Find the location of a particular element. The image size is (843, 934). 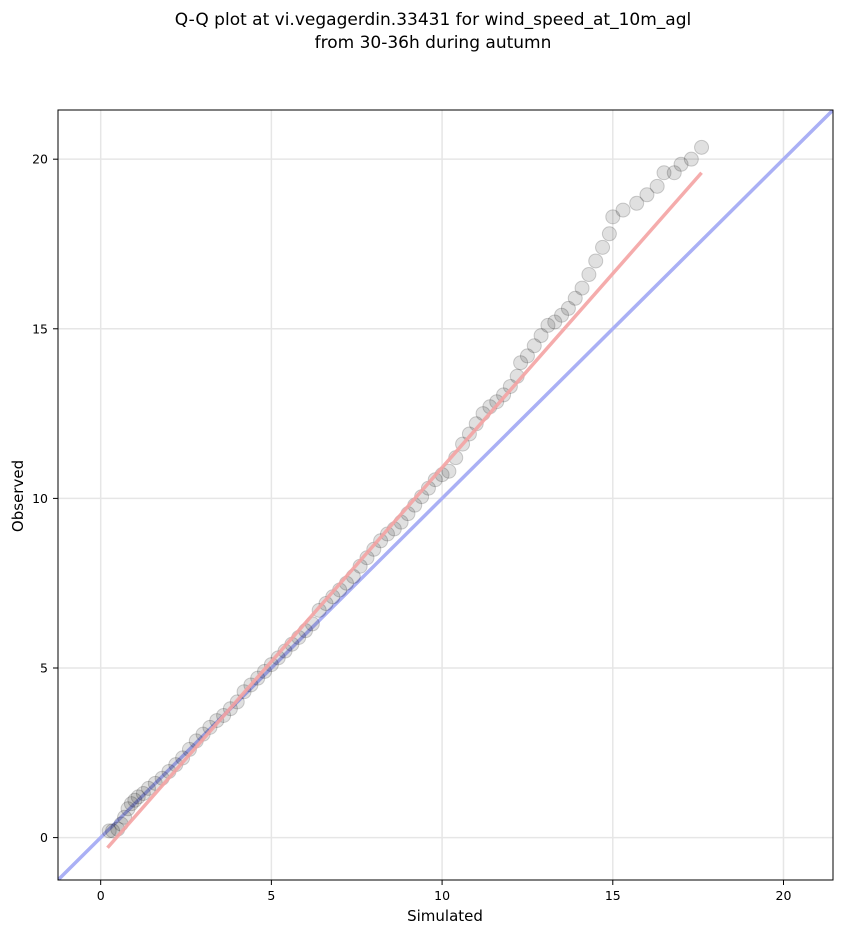

x-tick-label: 10 is located at coordinates (442, 895).